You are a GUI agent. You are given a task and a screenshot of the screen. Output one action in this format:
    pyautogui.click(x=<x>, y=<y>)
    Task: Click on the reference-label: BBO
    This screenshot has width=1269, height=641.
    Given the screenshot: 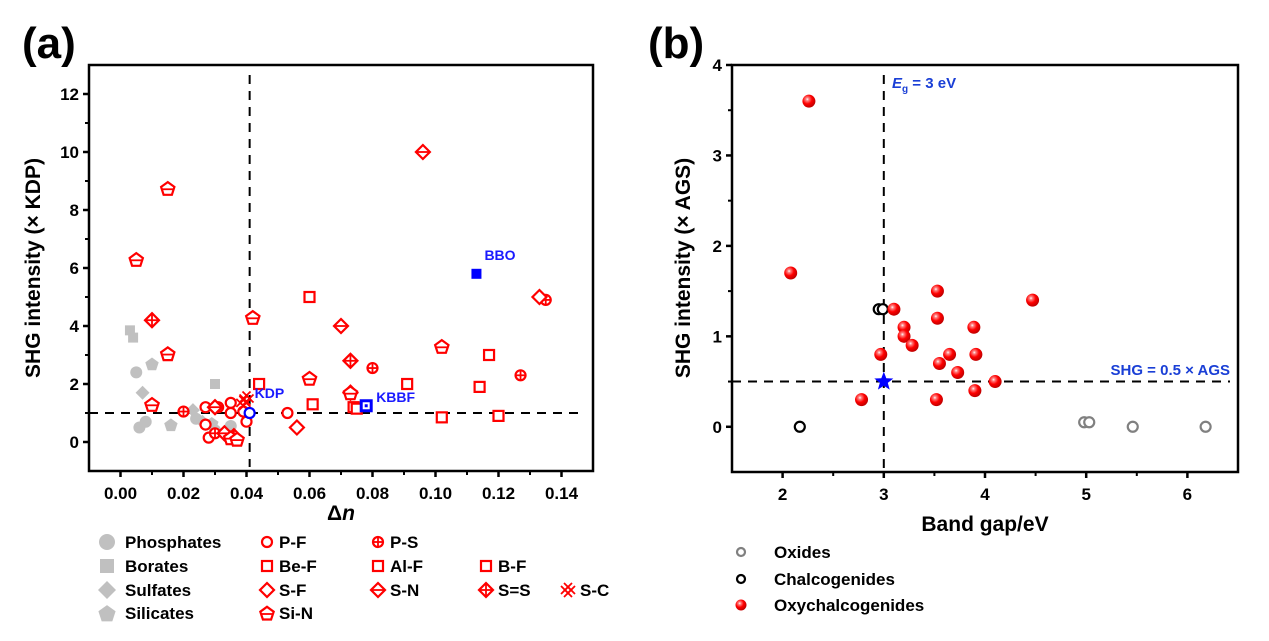 What is the action you would take?
    pyautogui.click(x=499, y=255)
    